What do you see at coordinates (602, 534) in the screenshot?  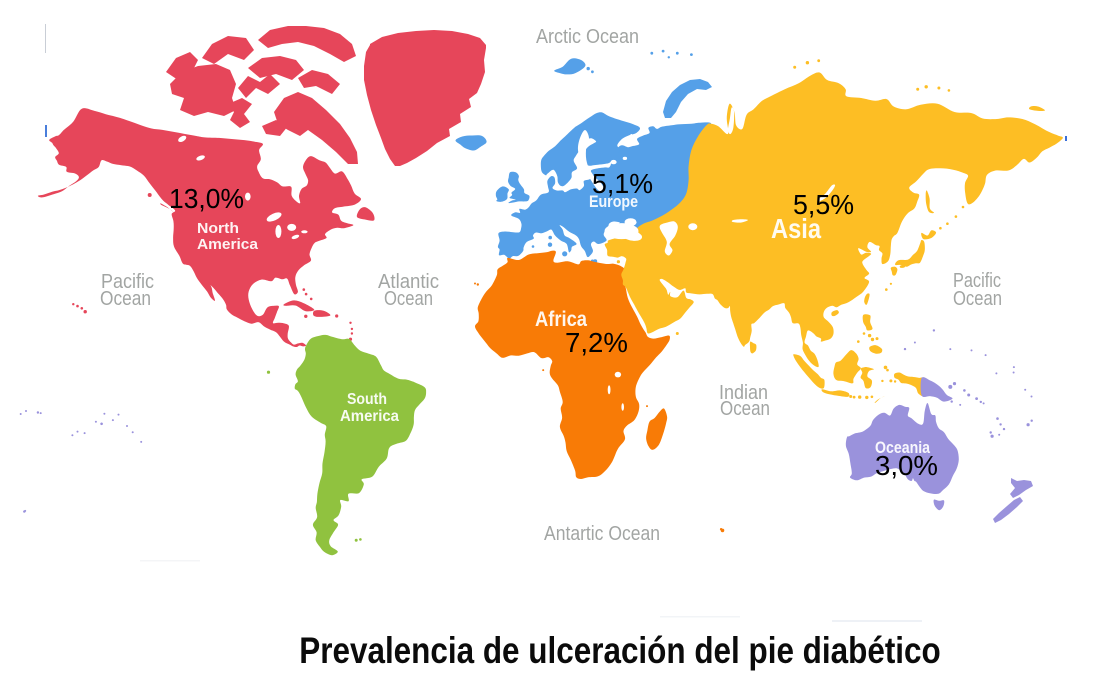 I see `svg-text: Antartic Ocean` at bounding box center [602, 534].